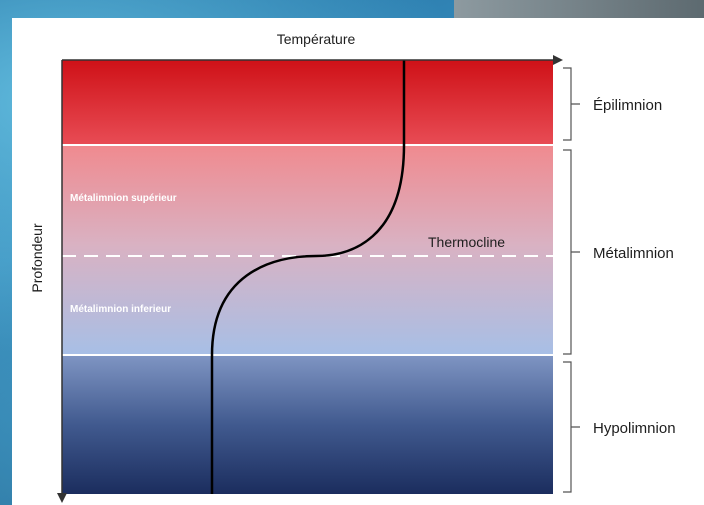  What do you see at coordinates (571, 252) in the screenshot?
I see `metalimnion-bracket` at bounding box center [571, 252].